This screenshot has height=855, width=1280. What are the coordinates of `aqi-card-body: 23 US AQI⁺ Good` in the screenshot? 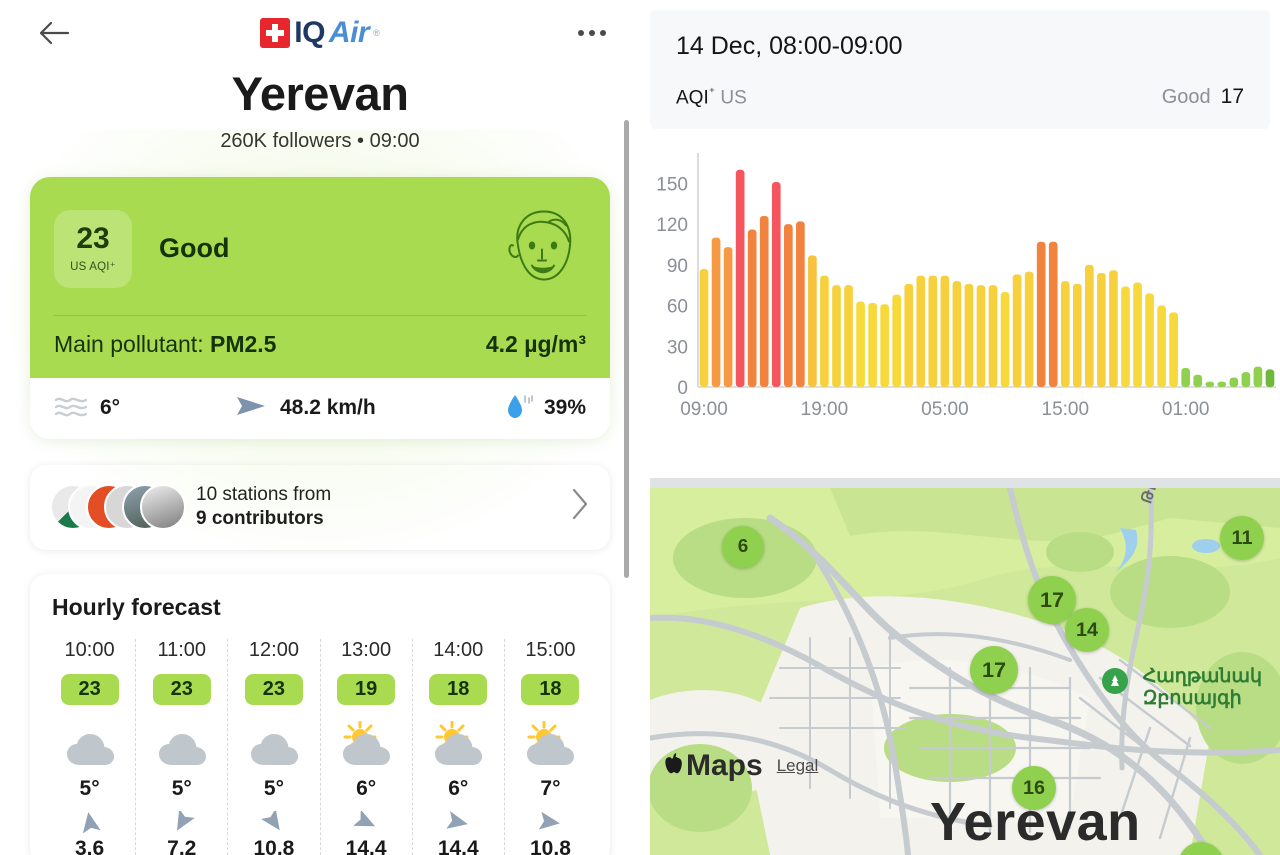 It's located at (320, 277).